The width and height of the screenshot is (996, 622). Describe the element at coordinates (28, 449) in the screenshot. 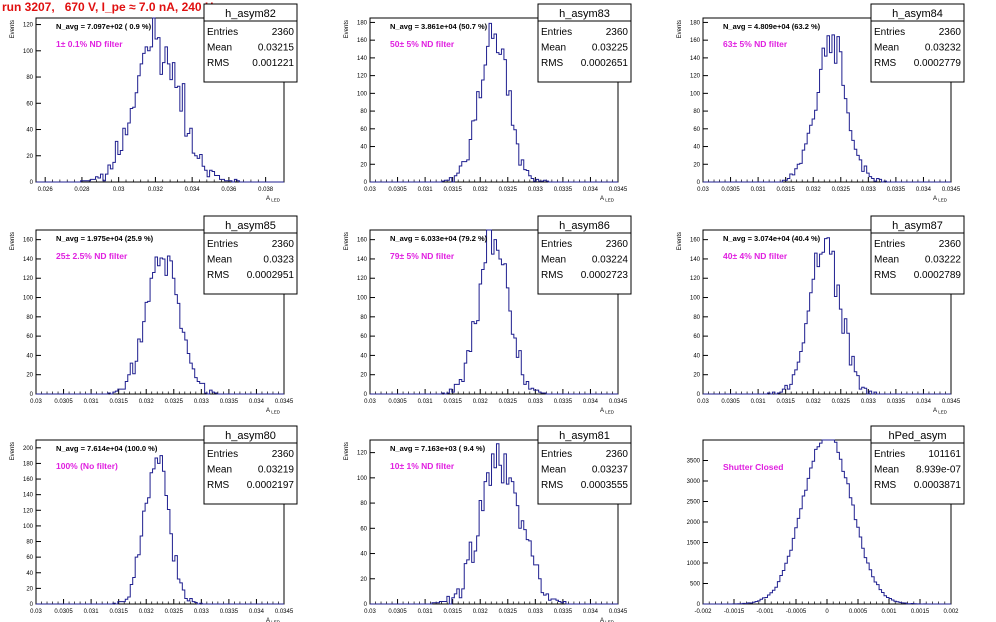

I see `y-tick-label: 200` at that location.